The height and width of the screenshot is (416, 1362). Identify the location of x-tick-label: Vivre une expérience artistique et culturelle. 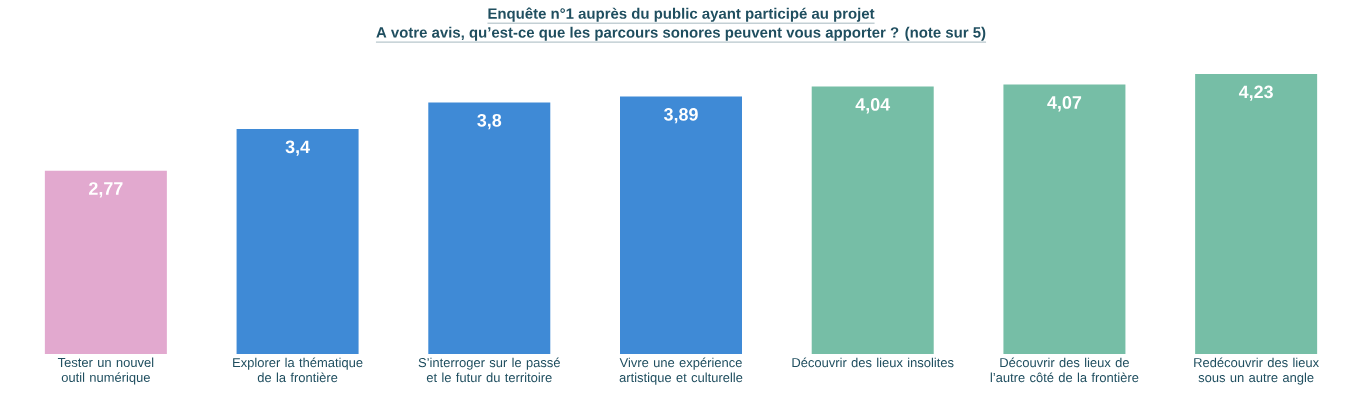
(681, 371).